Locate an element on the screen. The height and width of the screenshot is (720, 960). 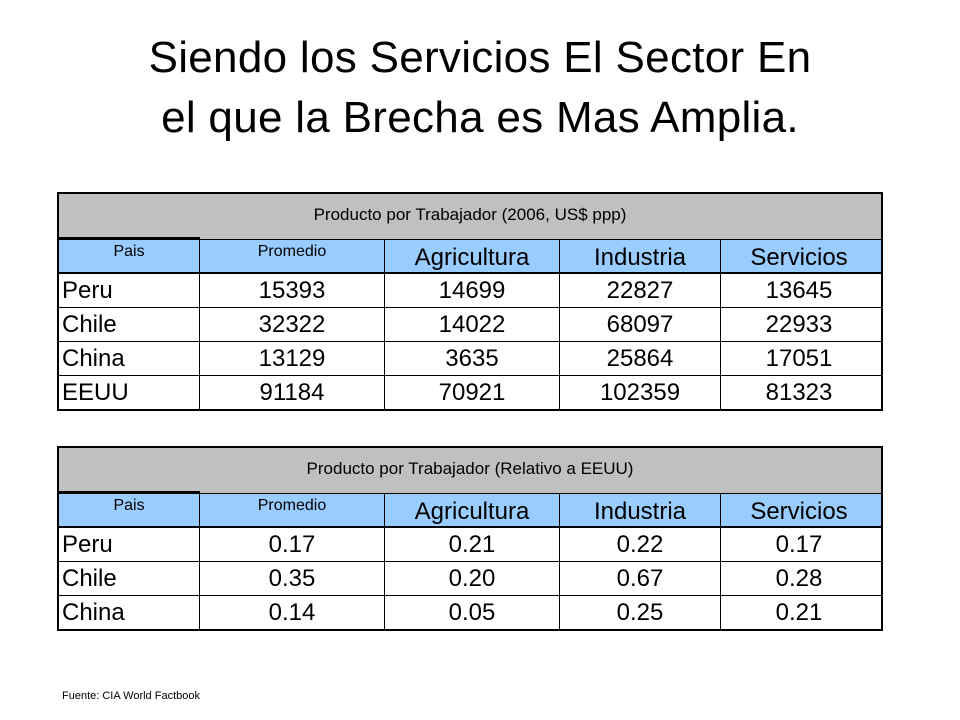
cell-servicios: 81323 is located at coordinates (799, 392).